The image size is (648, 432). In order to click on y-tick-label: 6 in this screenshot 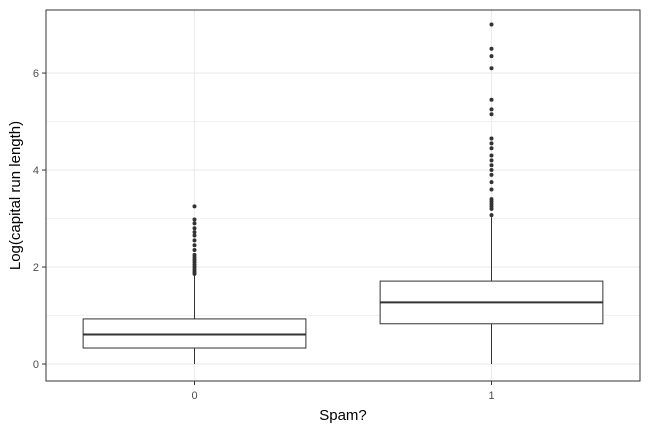, I will do `click(36, 74)`.